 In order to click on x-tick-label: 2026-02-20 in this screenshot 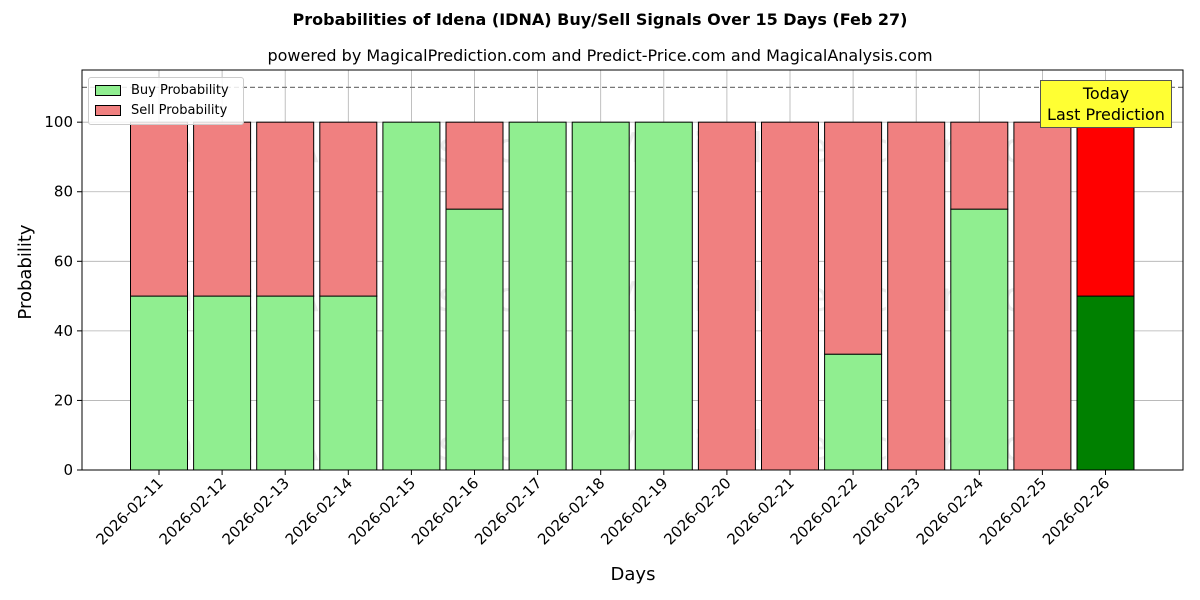, I will do `click(697, 511)`.